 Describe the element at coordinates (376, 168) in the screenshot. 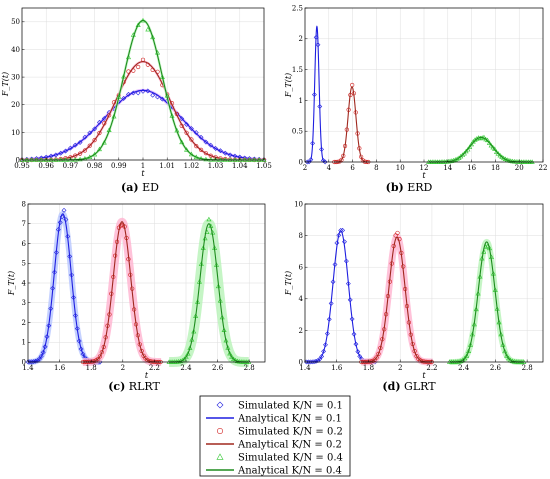

I see `x-tick-label: 8` at that location.